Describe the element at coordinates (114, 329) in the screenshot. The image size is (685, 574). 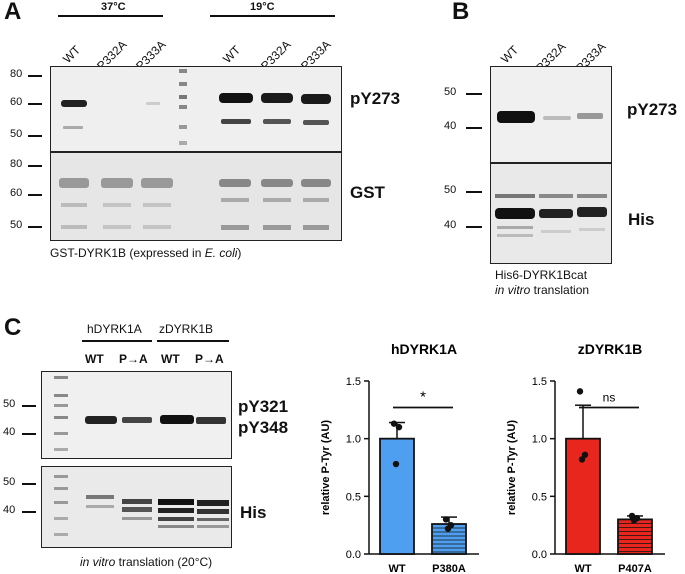
I see `panel-c-group-hdyrk1a: hDYRK1A` at that location.